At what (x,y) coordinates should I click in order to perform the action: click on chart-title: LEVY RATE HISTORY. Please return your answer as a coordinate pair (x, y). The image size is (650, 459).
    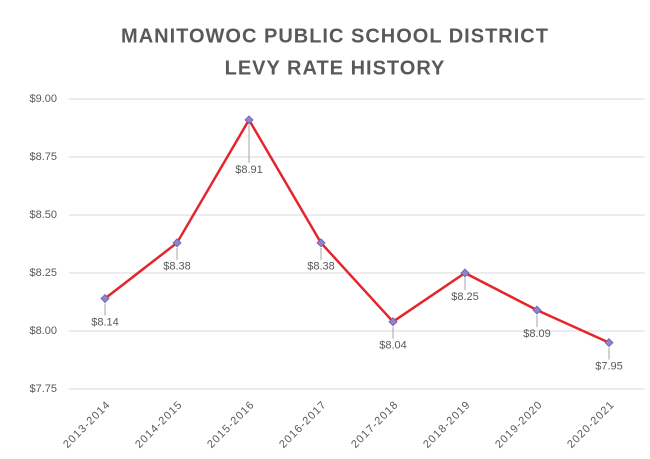
    Looking at the image, I should click on (335, 68).